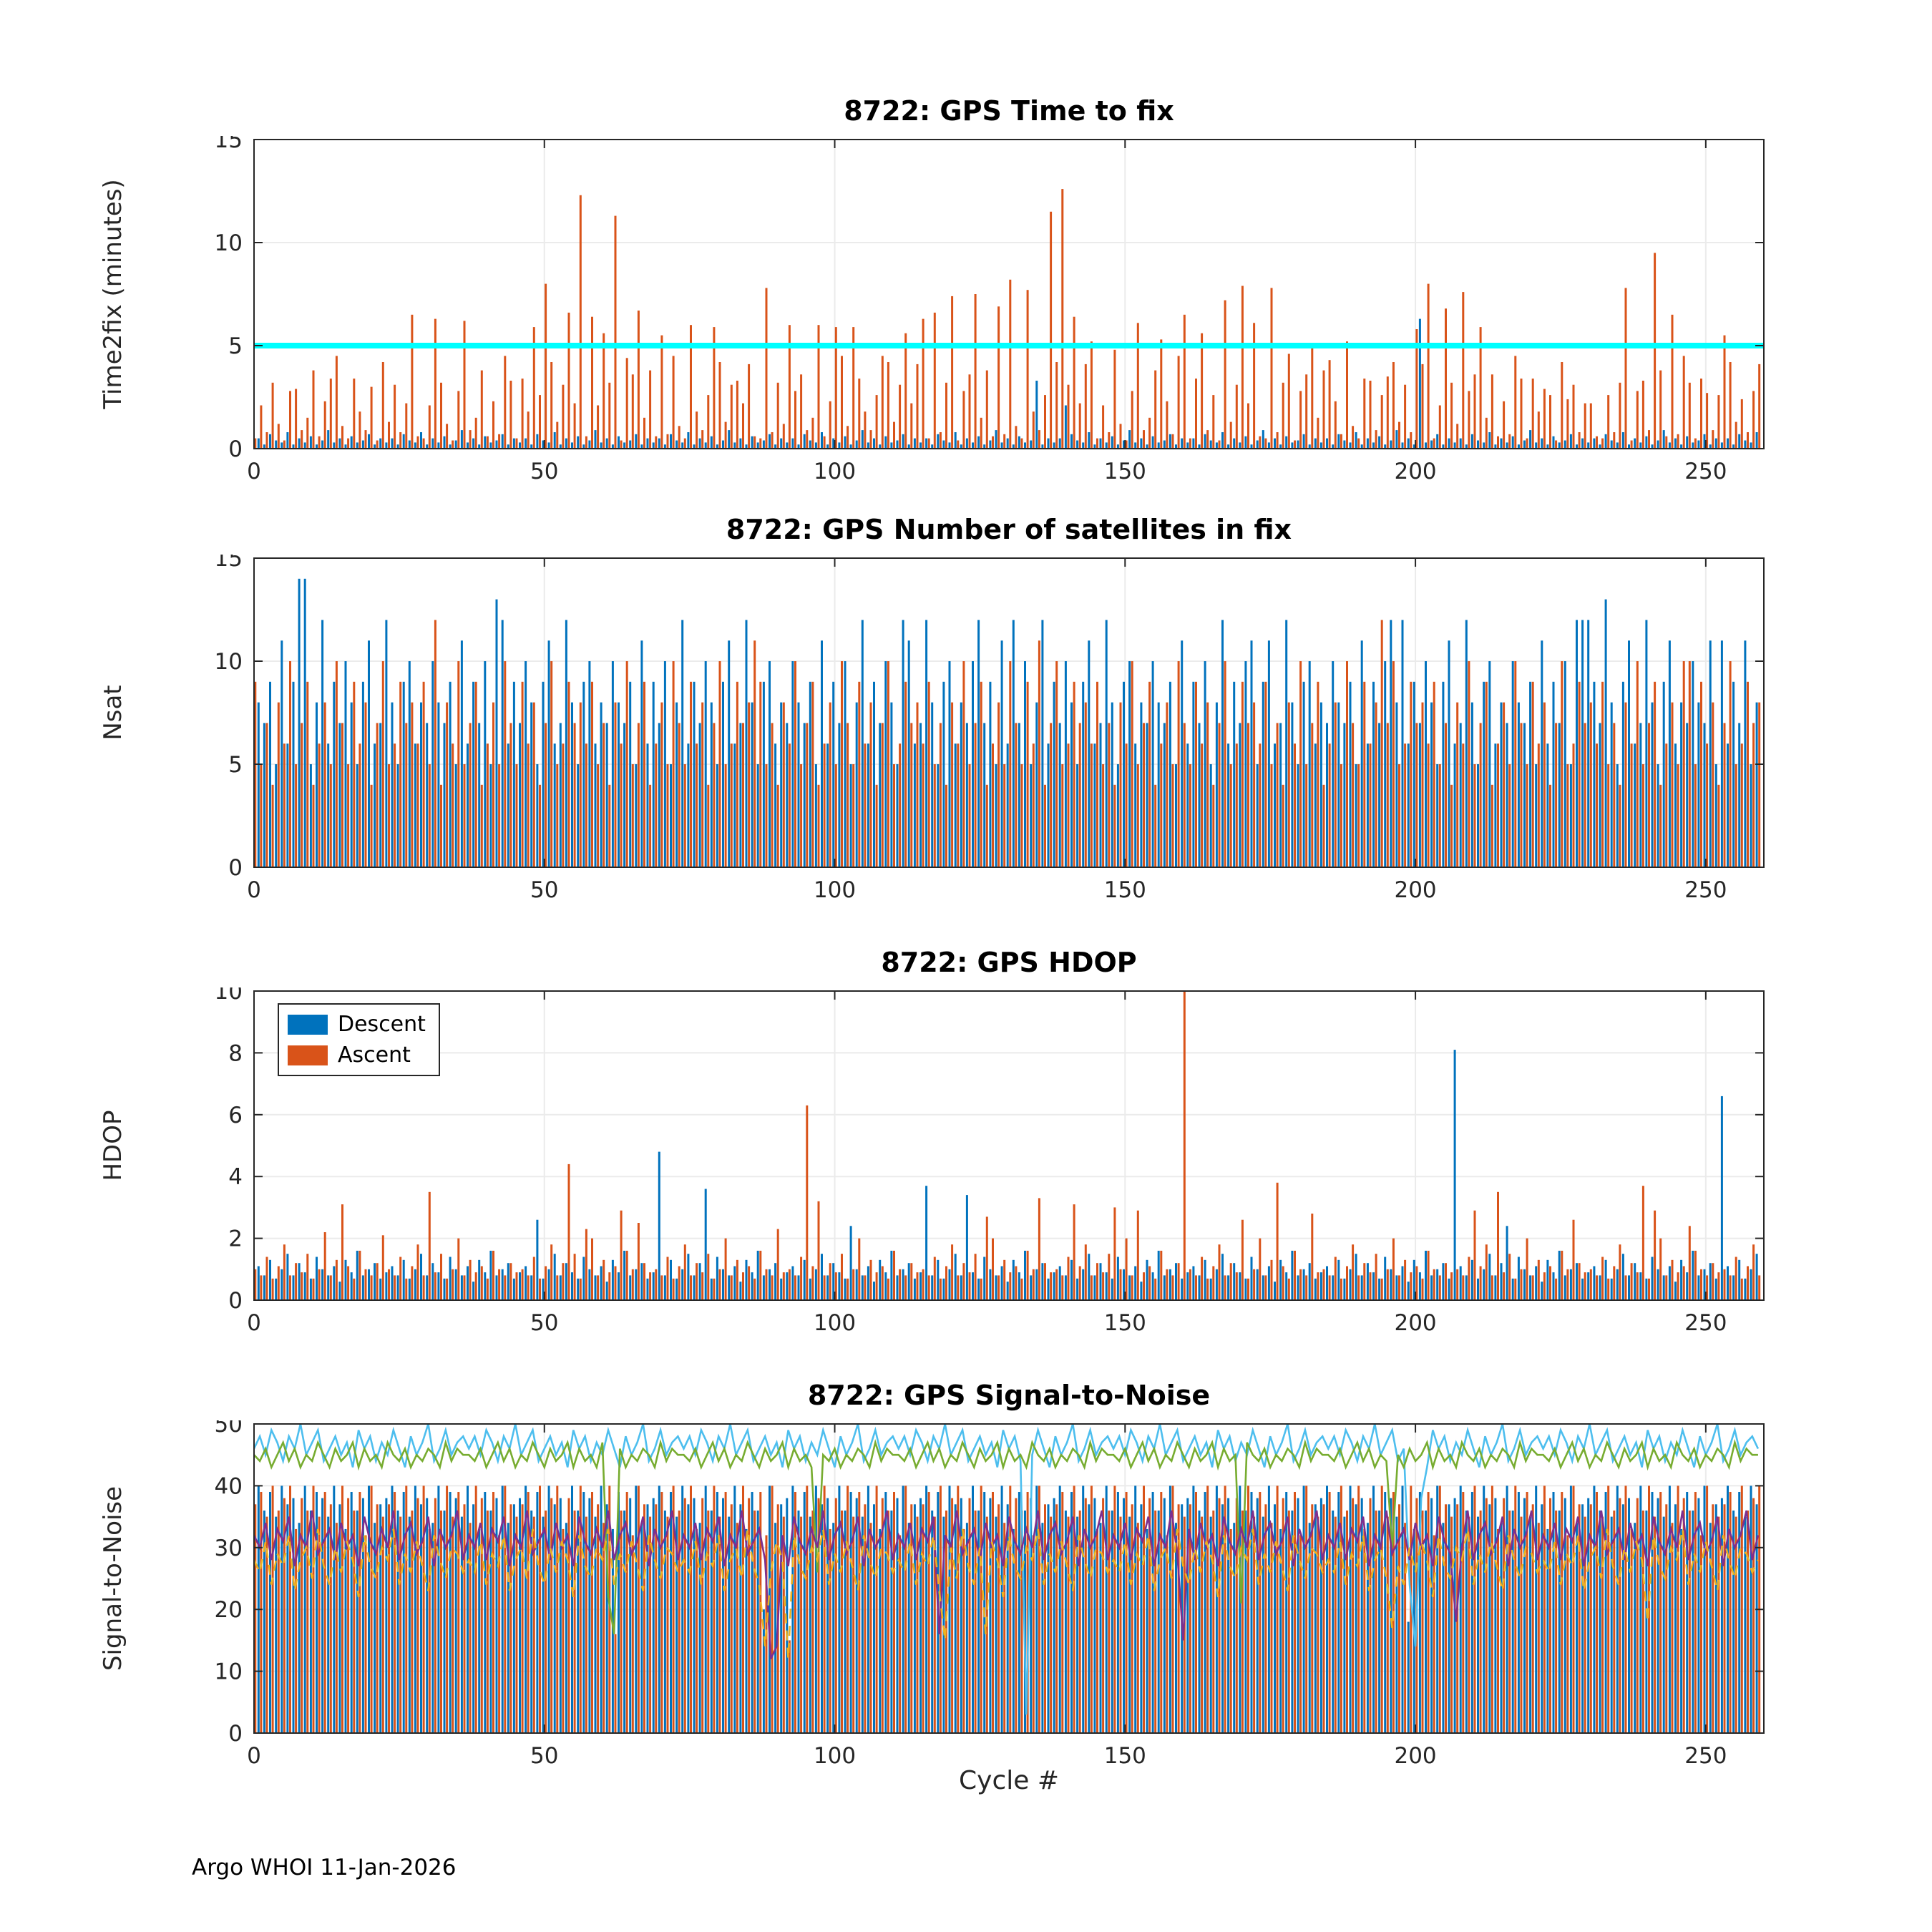 The image size is (1932, 1932). I want to click on legend-label-ascent: Ascent, so click(374, 1055).